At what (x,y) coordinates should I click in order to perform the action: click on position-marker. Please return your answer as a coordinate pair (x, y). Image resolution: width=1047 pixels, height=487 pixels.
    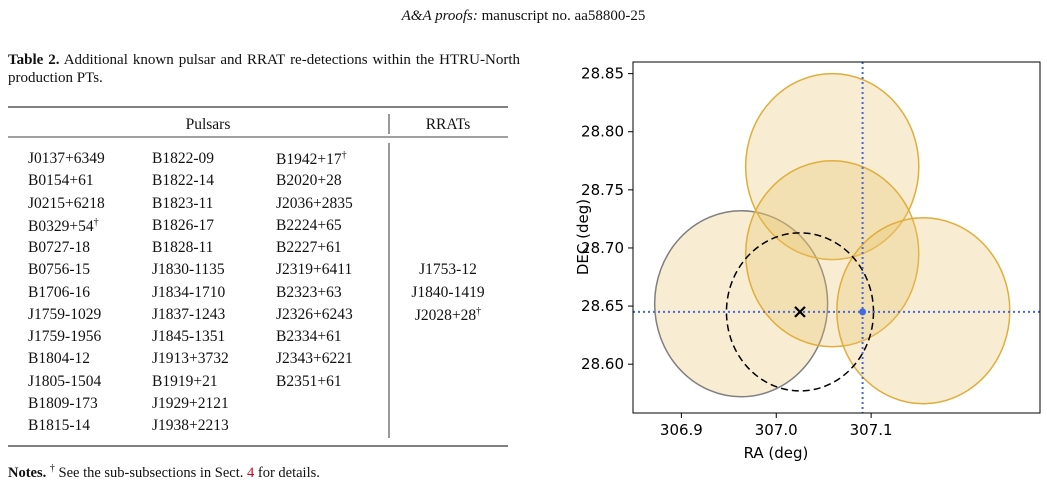
    Looking at the image, I should click on (800, 312).